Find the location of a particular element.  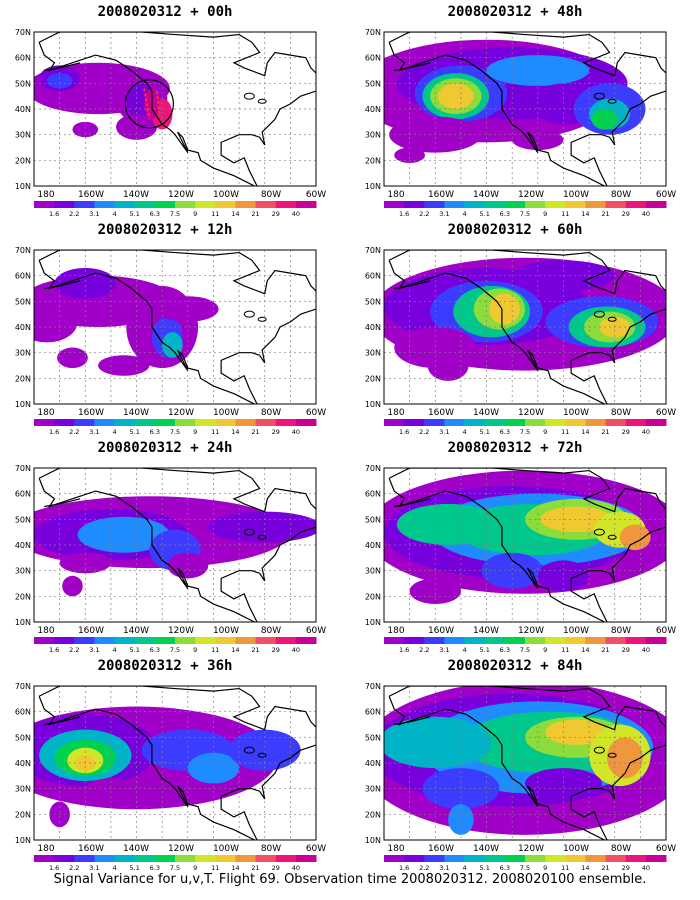

longitude-label: 60W is located at coordinates (316, 413).